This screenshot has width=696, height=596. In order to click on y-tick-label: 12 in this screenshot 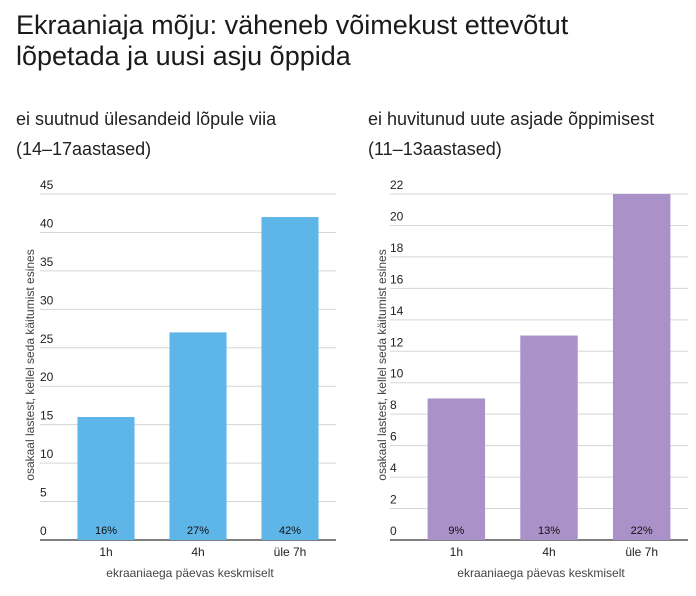, I will do `click(397, 342)`.